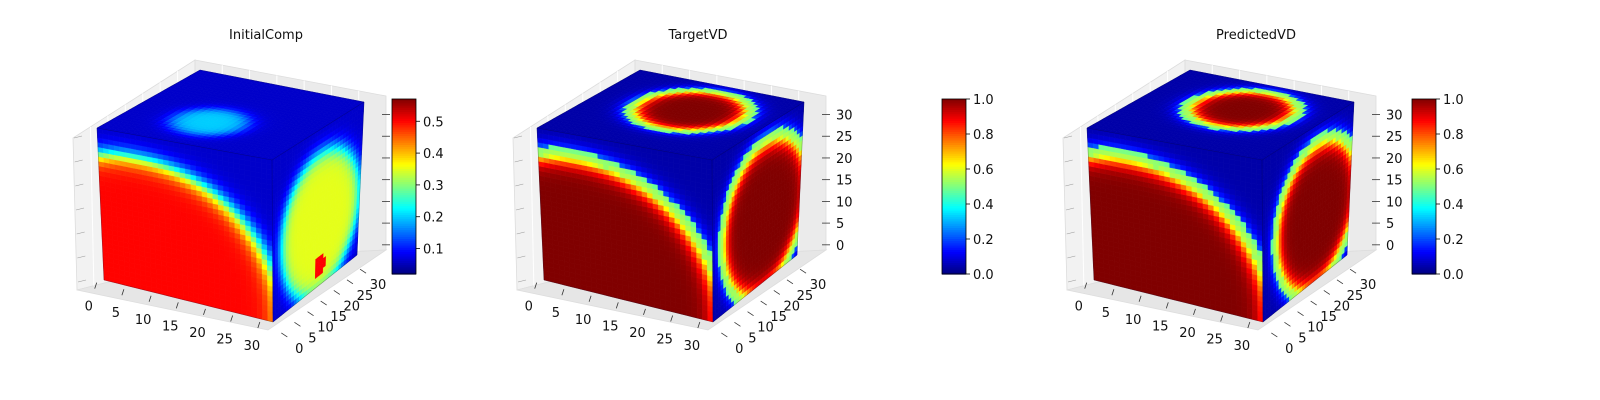 The height and width of the screenshot is (400, 1600). What do you see at coordinates (299, 349) in the screenshot?
I see `y-tick-label: 0` at bounding box center [299, 349].